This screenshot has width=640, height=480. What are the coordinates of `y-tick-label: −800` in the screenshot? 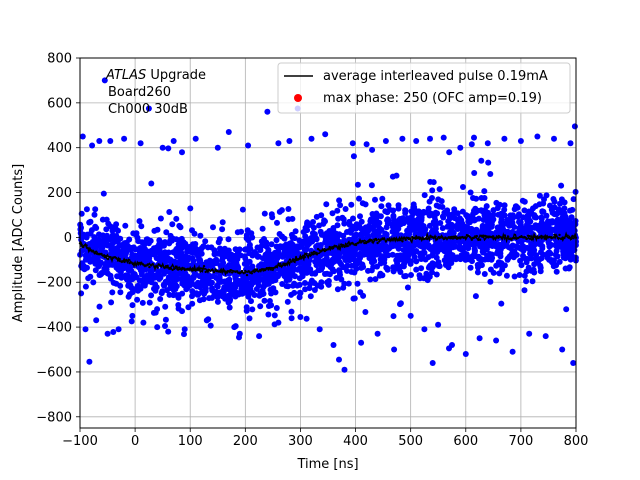 It's located at (54, 417).